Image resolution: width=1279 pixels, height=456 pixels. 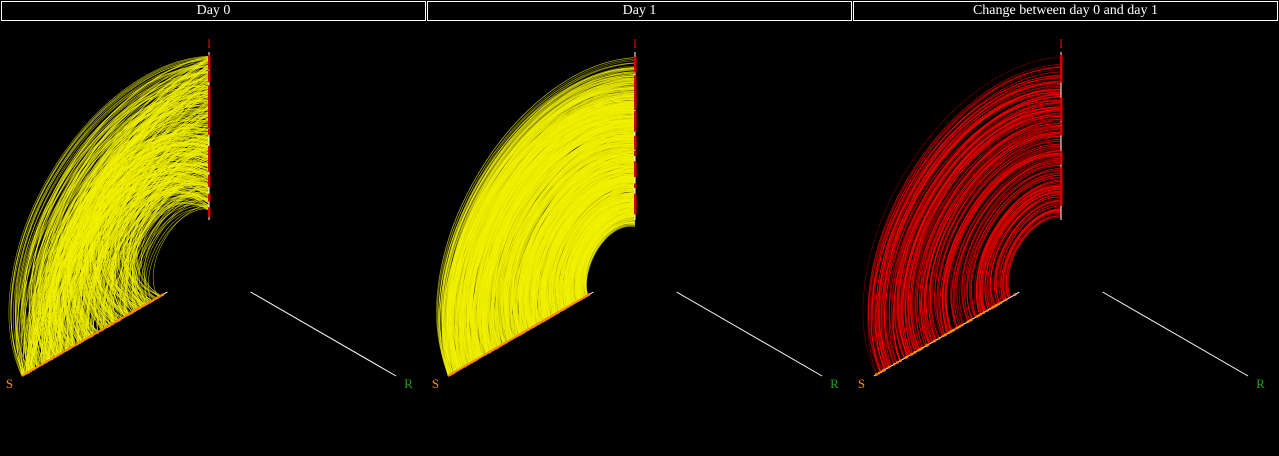 What do you see at coordinates (519, 335) in the screenshot?
I see `s-axis-node-band` at bounding box center [519, 335].